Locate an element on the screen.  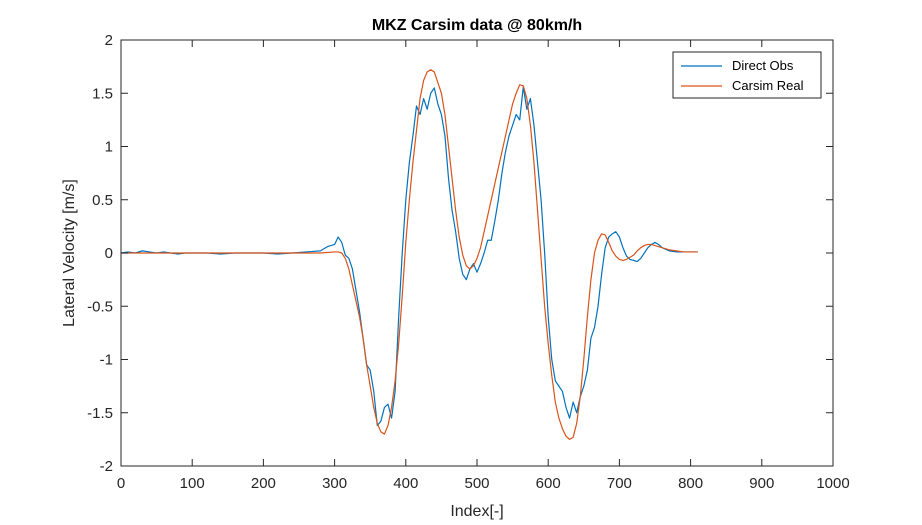
y-tick-label: 2 is located at coordinates (109, 40).